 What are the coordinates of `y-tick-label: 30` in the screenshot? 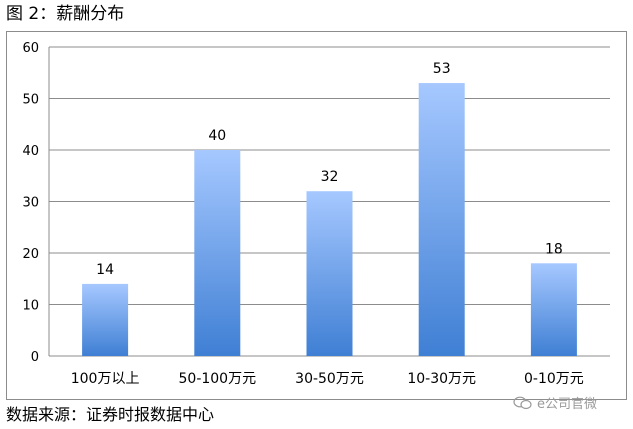 It's located at (30, 203).